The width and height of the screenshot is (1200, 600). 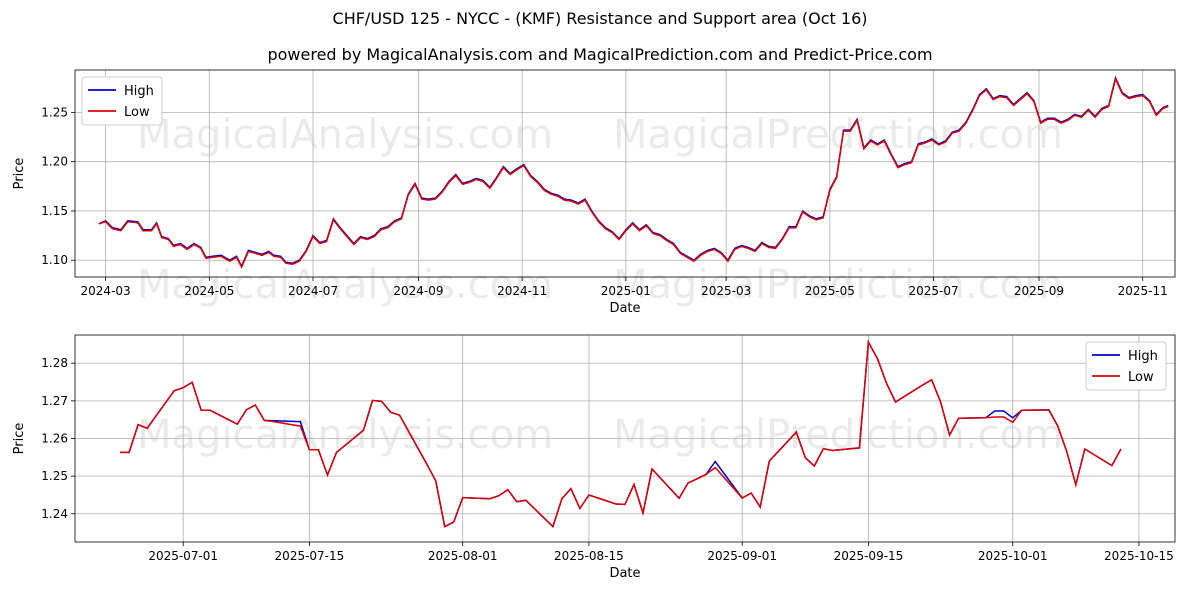 I want to click on x-tick-label: 2024-03, so click(x=106, y=291).